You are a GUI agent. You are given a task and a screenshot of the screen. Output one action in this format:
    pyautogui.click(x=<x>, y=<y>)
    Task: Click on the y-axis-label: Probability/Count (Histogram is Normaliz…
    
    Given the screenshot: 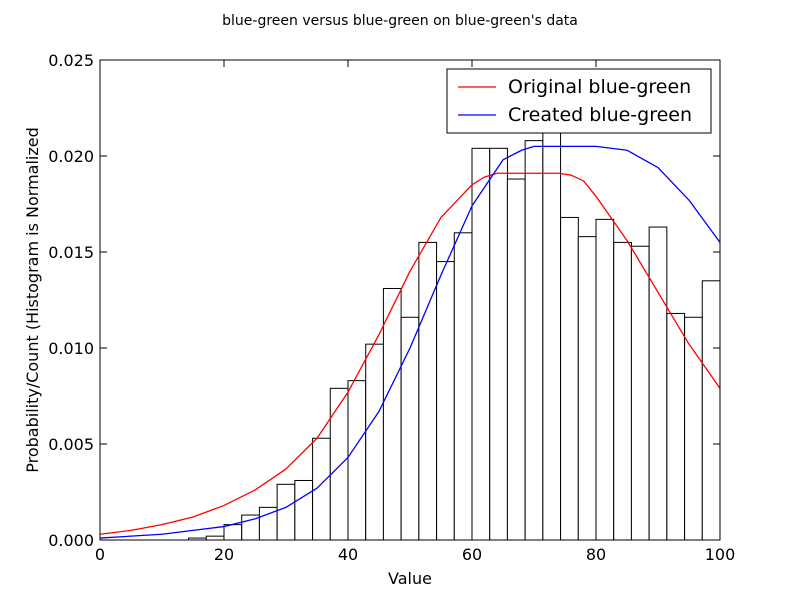 What is the action you would take?
    pyautogui.click(x=32, y=300)
    